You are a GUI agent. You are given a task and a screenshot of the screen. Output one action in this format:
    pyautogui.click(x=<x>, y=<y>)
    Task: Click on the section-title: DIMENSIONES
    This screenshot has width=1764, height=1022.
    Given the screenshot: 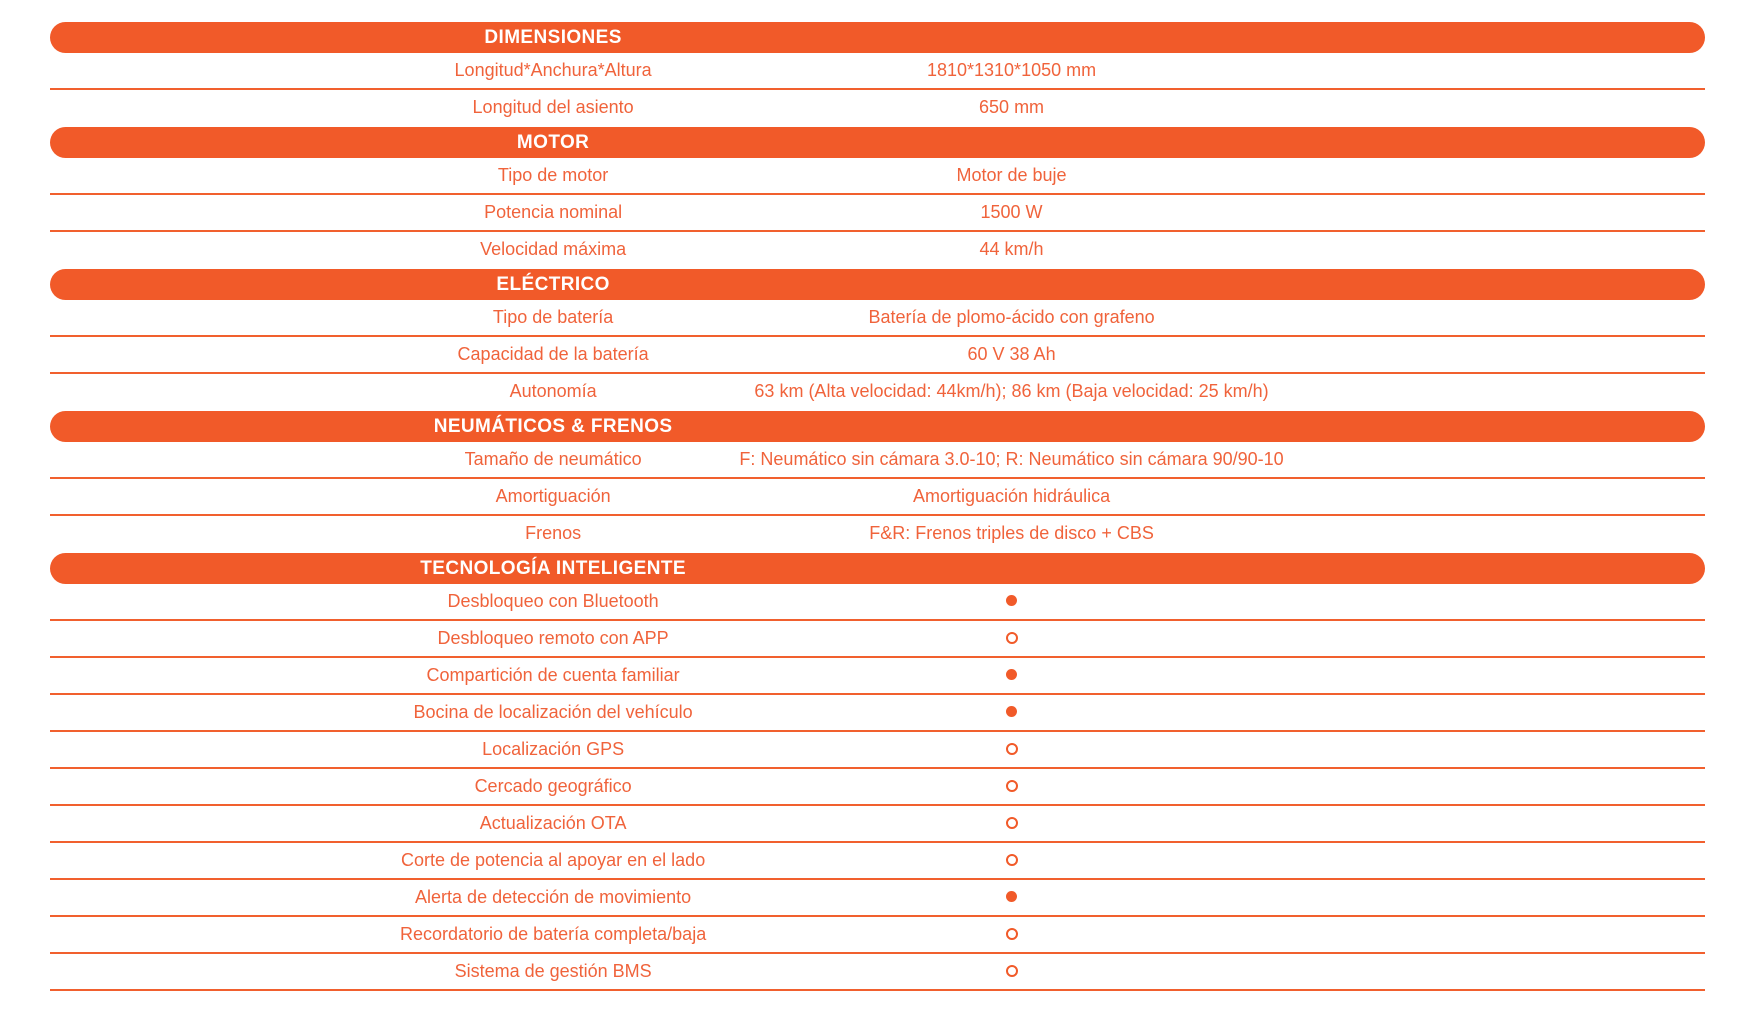 What is the action you would take?
    pyautogui.click(x=553, y=37)
    